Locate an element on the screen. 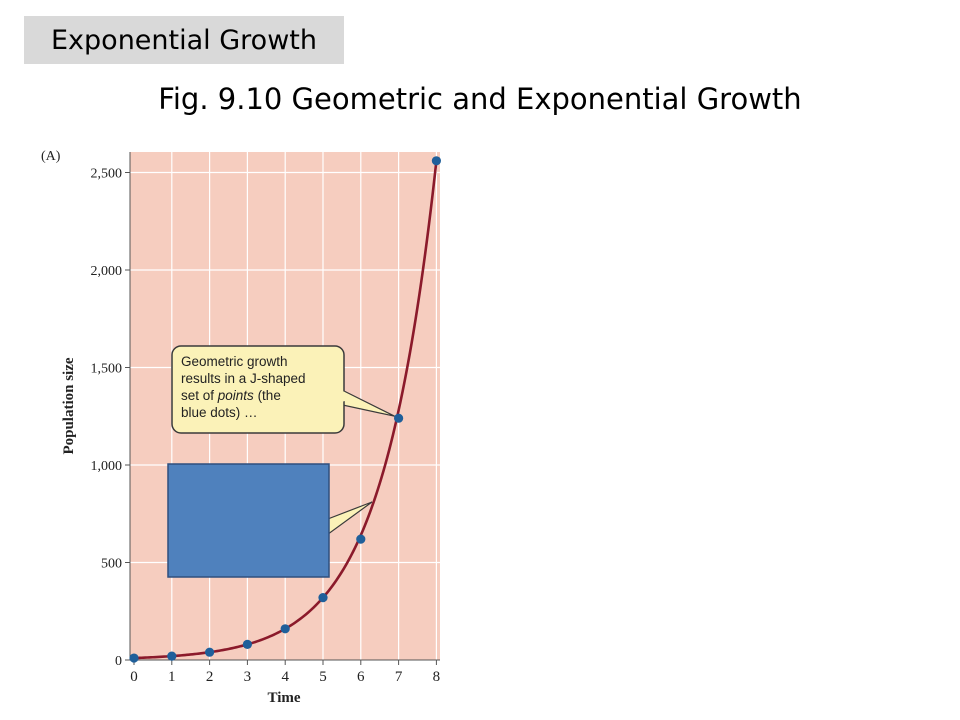 The image size is (960, 720). geometric-callout-line: Geometric growth is located at coordinates (234, 361).